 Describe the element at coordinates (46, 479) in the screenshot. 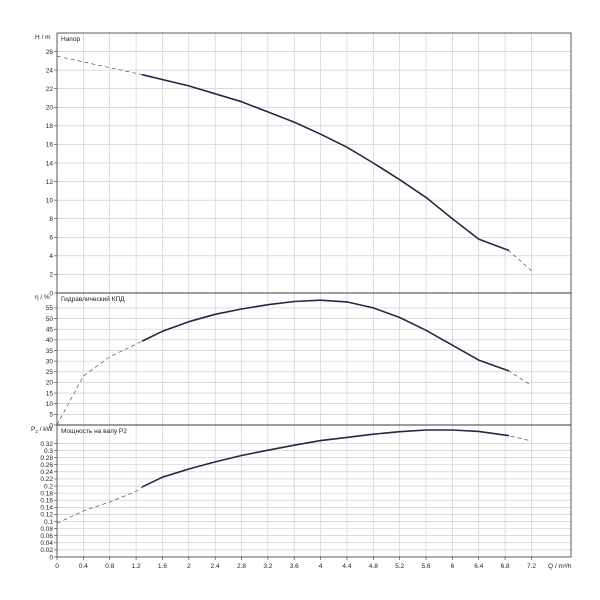

I see `y-tick-label: 0.22` at that location.